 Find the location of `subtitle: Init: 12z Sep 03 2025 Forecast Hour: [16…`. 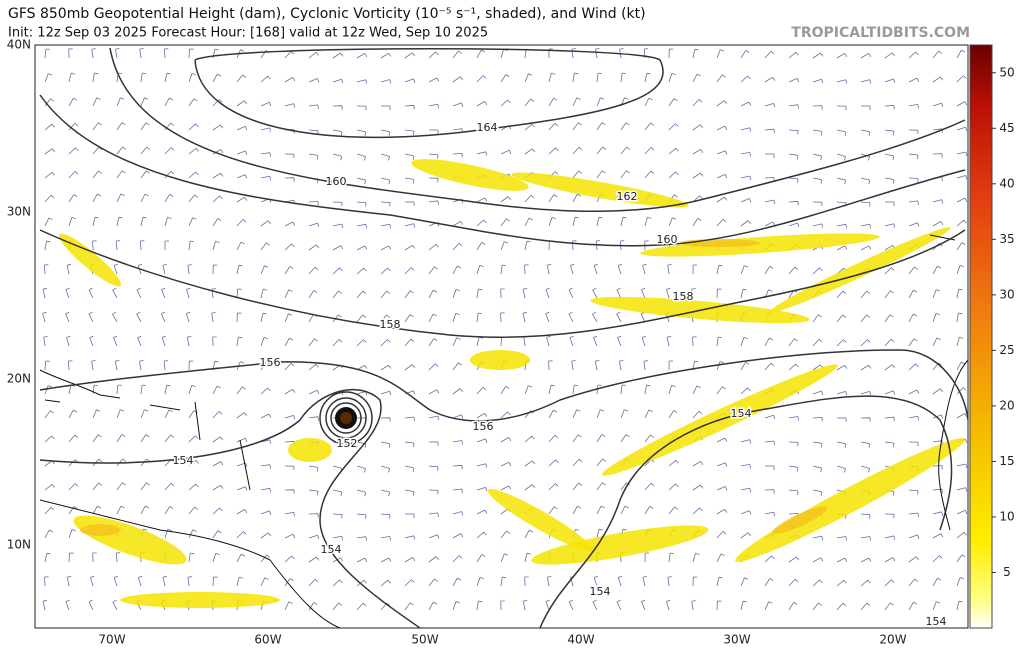

subtitle: Init: 12z Sep 03 2025 Forecast Hour: [16… is located at coordinates (248, 33).